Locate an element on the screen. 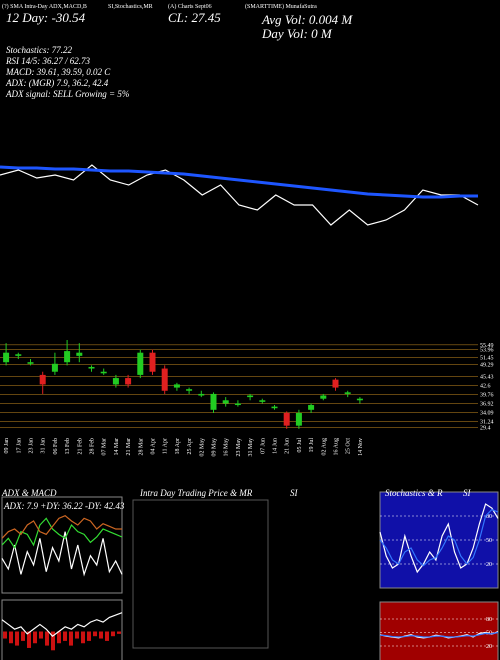  x-tick-label: 17 Jan is located at coordinates (19, 446).